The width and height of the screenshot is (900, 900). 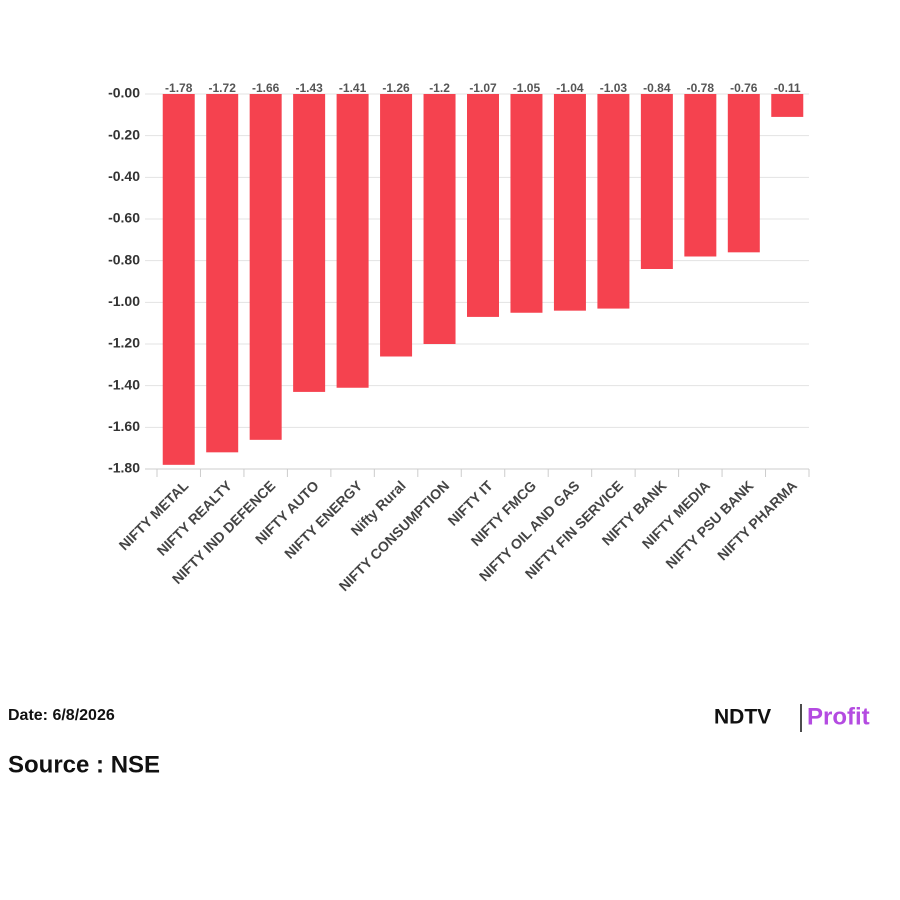 What do you see at coordinates (787, 88) in the screenshot?
I see `value-label: -0.11` at bounding box center [787, 88].